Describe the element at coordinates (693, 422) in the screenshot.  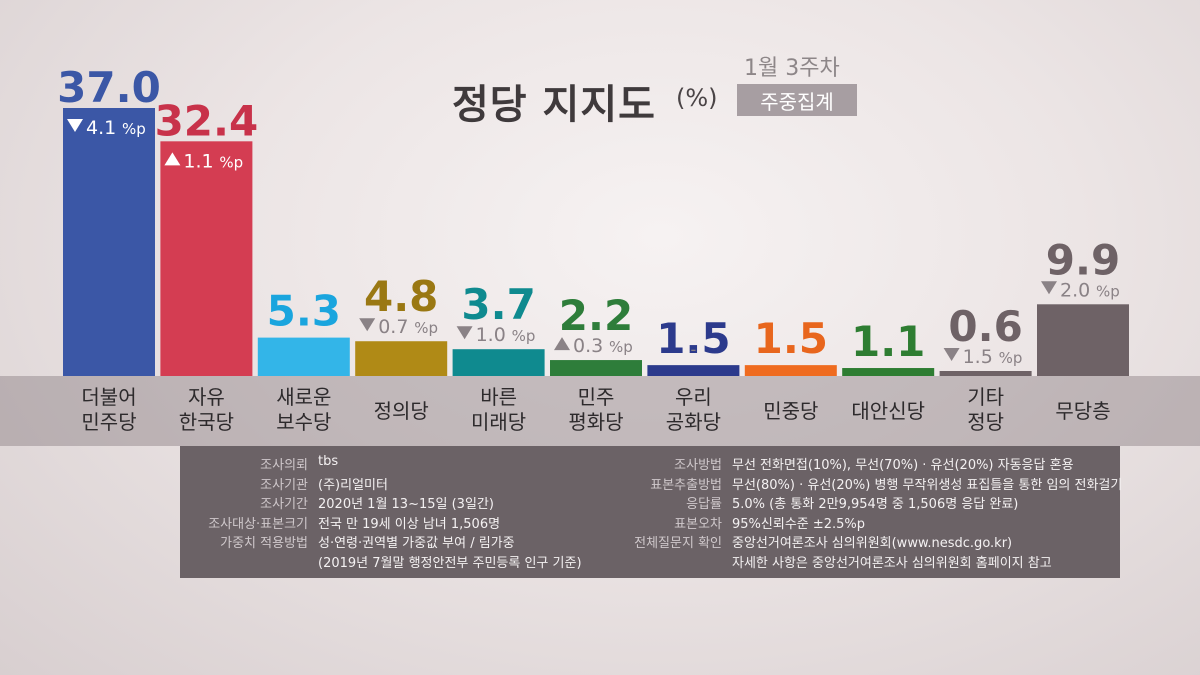
I see `category-label: 공화당` at that location.